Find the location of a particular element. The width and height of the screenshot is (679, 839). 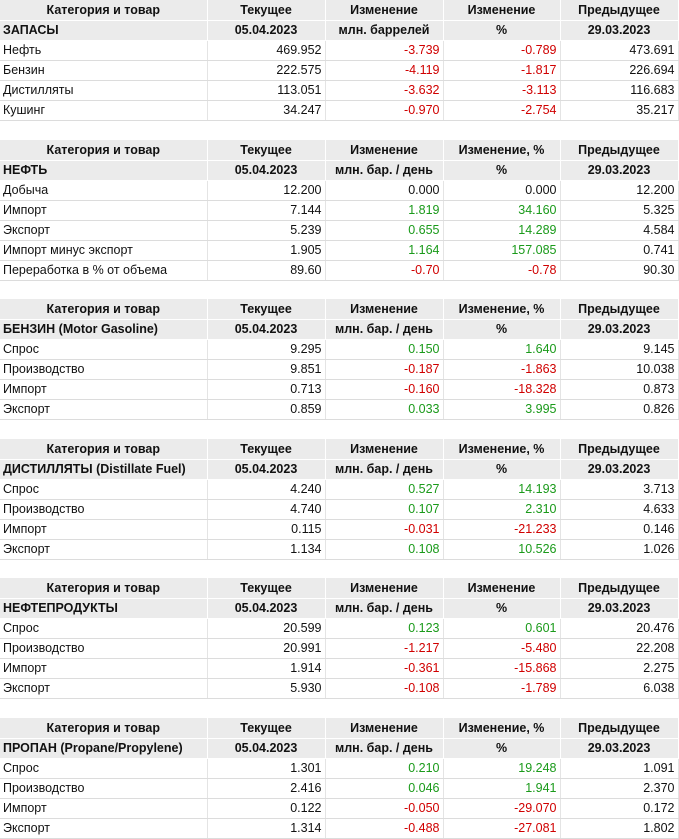

value-cell: 9.295 is located at coordinates (266, 349).